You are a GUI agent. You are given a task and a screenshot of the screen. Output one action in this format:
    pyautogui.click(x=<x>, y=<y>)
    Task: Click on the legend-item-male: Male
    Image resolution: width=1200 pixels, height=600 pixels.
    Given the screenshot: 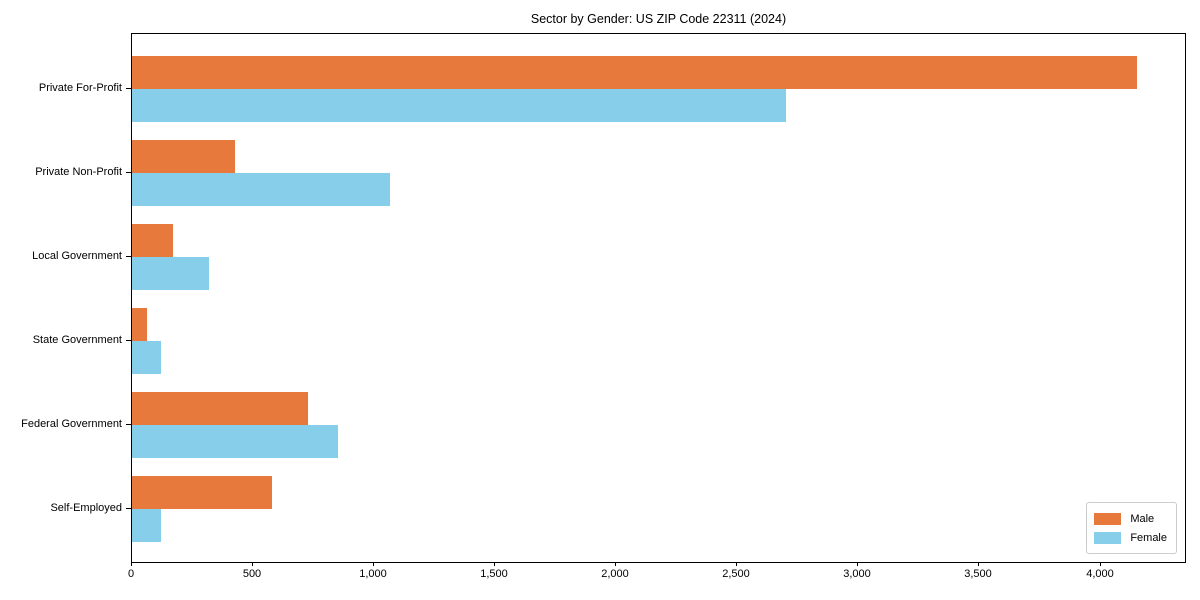 What is the action you would take?
    pyautogui.click(x=1130, y=518)
    